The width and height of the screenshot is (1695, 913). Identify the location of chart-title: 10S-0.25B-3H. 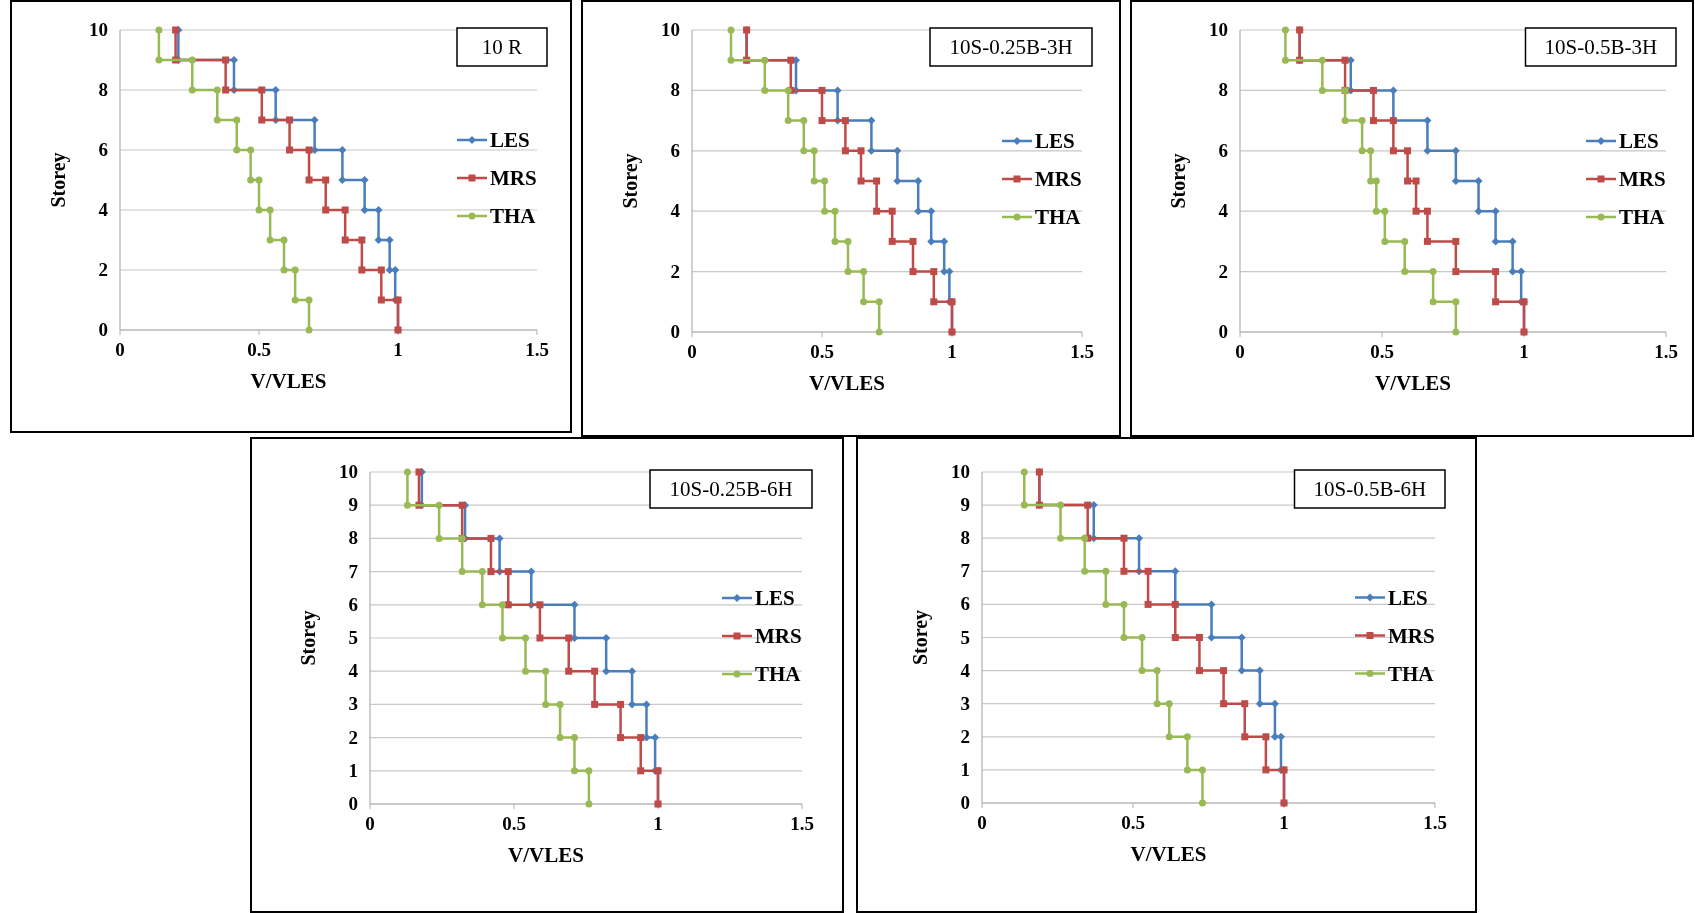
(1011, 47).